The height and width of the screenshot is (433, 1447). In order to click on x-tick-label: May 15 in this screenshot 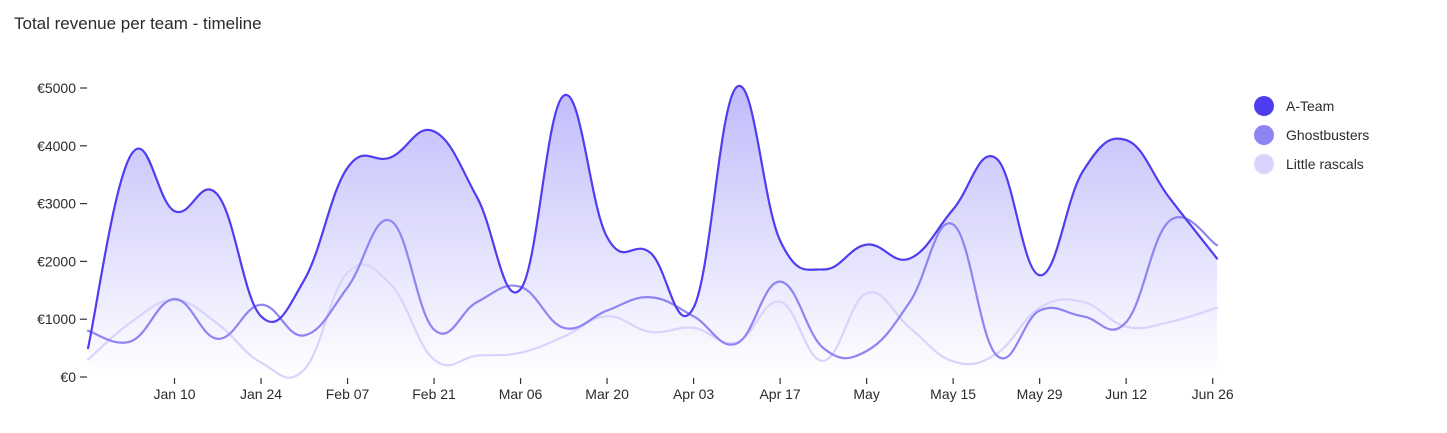, I will do `click(953, 394)`.